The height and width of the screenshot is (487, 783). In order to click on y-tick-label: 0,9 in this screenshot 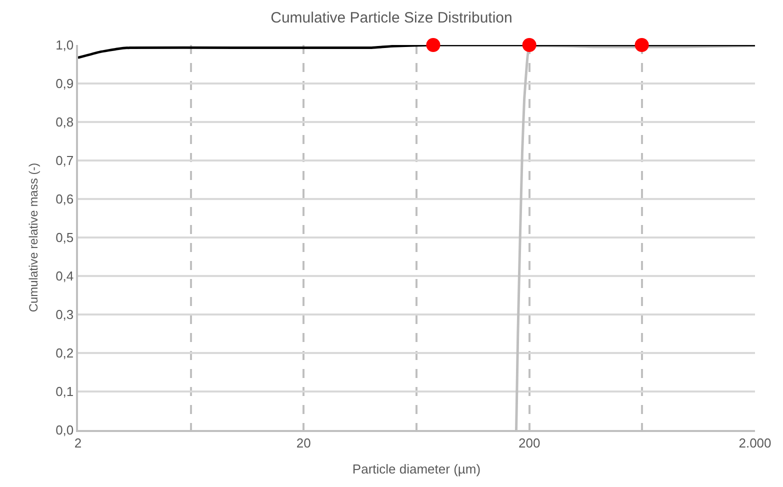, I will do `click(65, 84)`.